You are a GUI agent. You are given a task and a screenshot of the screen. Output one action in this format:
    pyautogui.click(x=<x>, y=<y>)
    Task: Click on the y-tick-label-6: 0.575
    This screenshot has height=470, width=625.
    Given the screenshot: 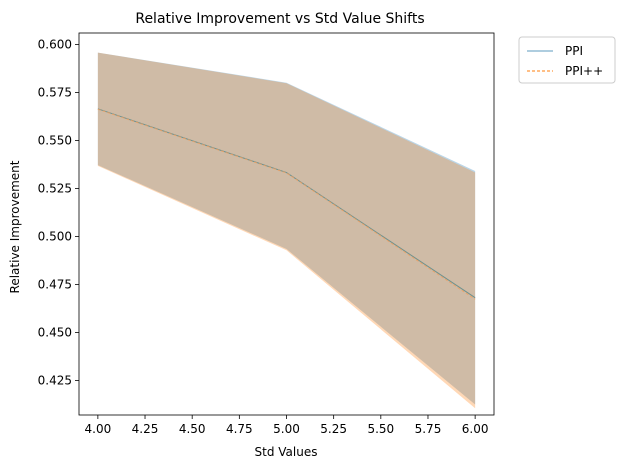 What is the action you would take?
    pyautogui.click(x=55, y=93)
    